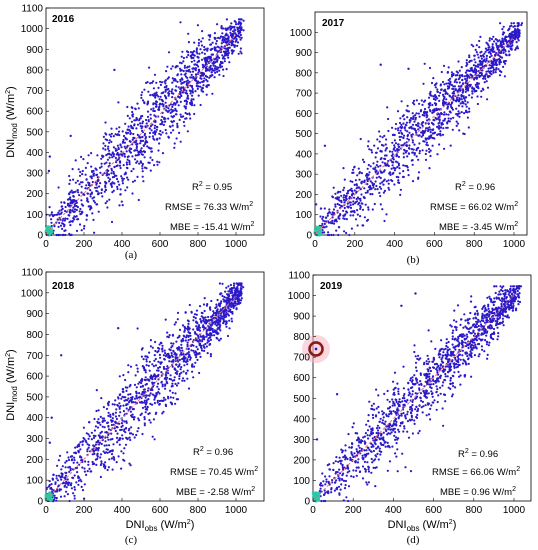 This screenshot has height=550, width=538. I want to click on y-tick-label: 1100, so click(32, 9).